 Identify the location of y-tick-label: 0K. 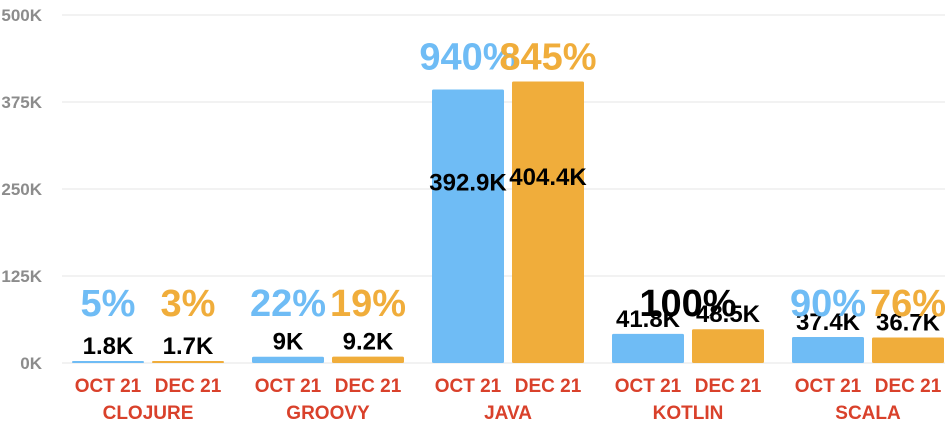
(31, 363).